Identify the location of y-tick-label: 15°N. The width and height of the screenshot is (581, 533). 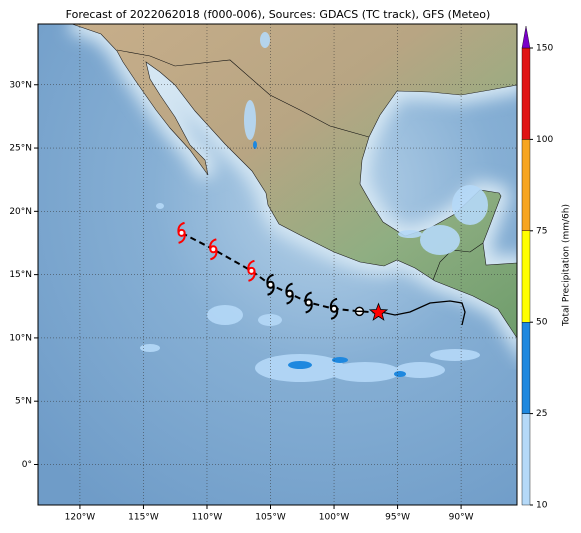
(20, 275).